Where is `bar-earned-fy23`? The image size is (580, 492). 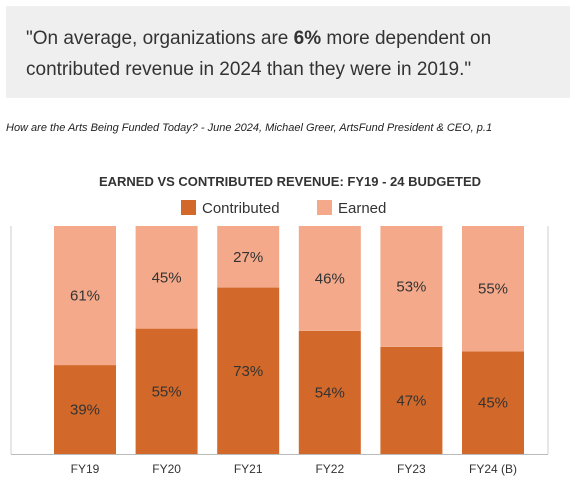
bar-earned-fy23 is located at coordinates (411, 286).